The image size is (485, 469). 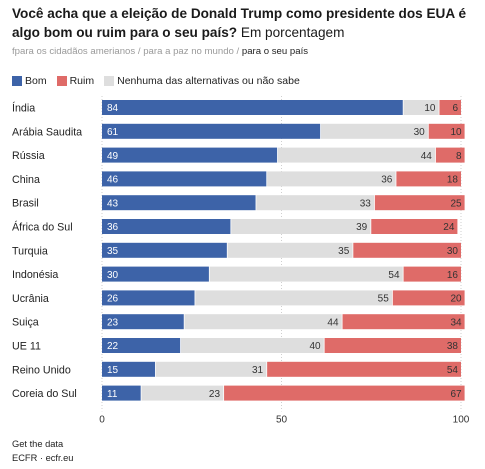 I want to click on source-credit: ECFR · ecfr.eu, so click(x=43, y=458).